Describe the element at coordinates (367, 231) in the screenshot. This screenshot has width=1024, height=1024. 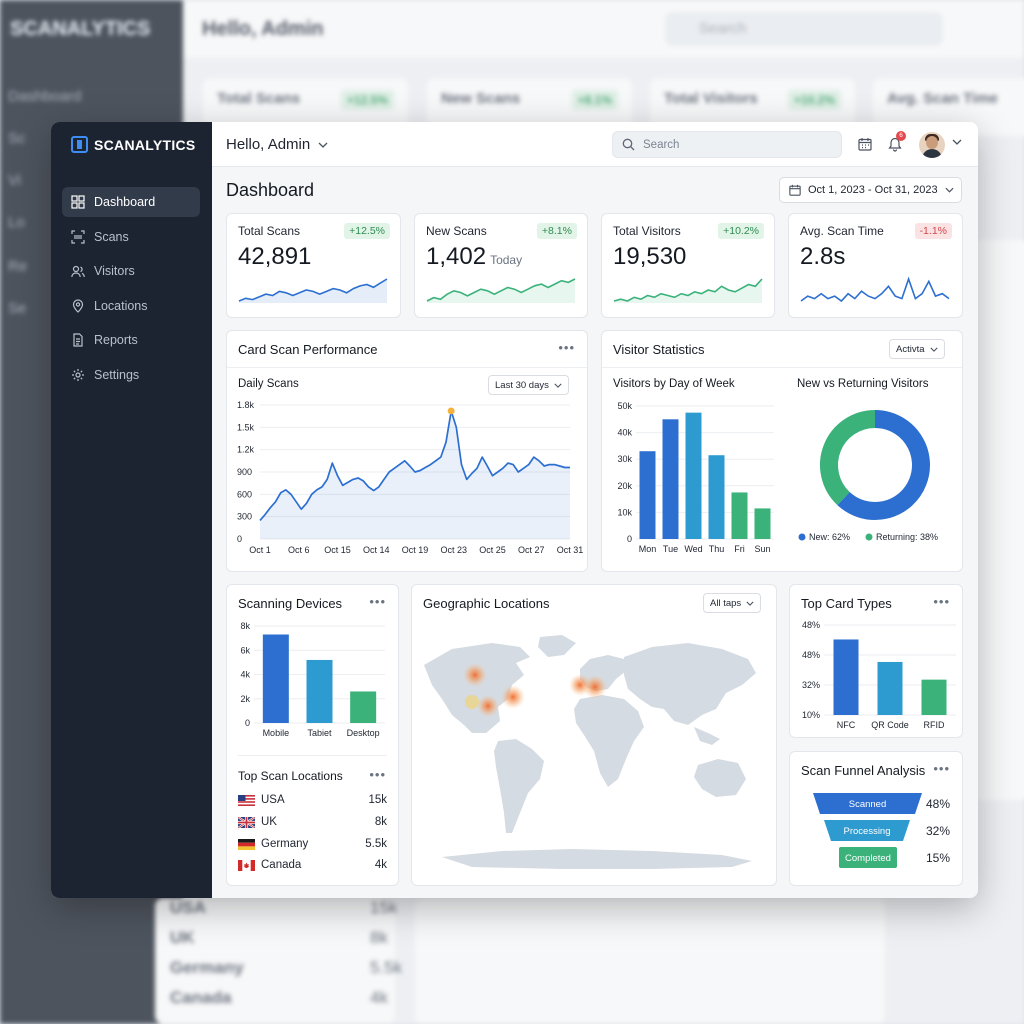
I see `kpi-change-badge: +12.5%` at that location.